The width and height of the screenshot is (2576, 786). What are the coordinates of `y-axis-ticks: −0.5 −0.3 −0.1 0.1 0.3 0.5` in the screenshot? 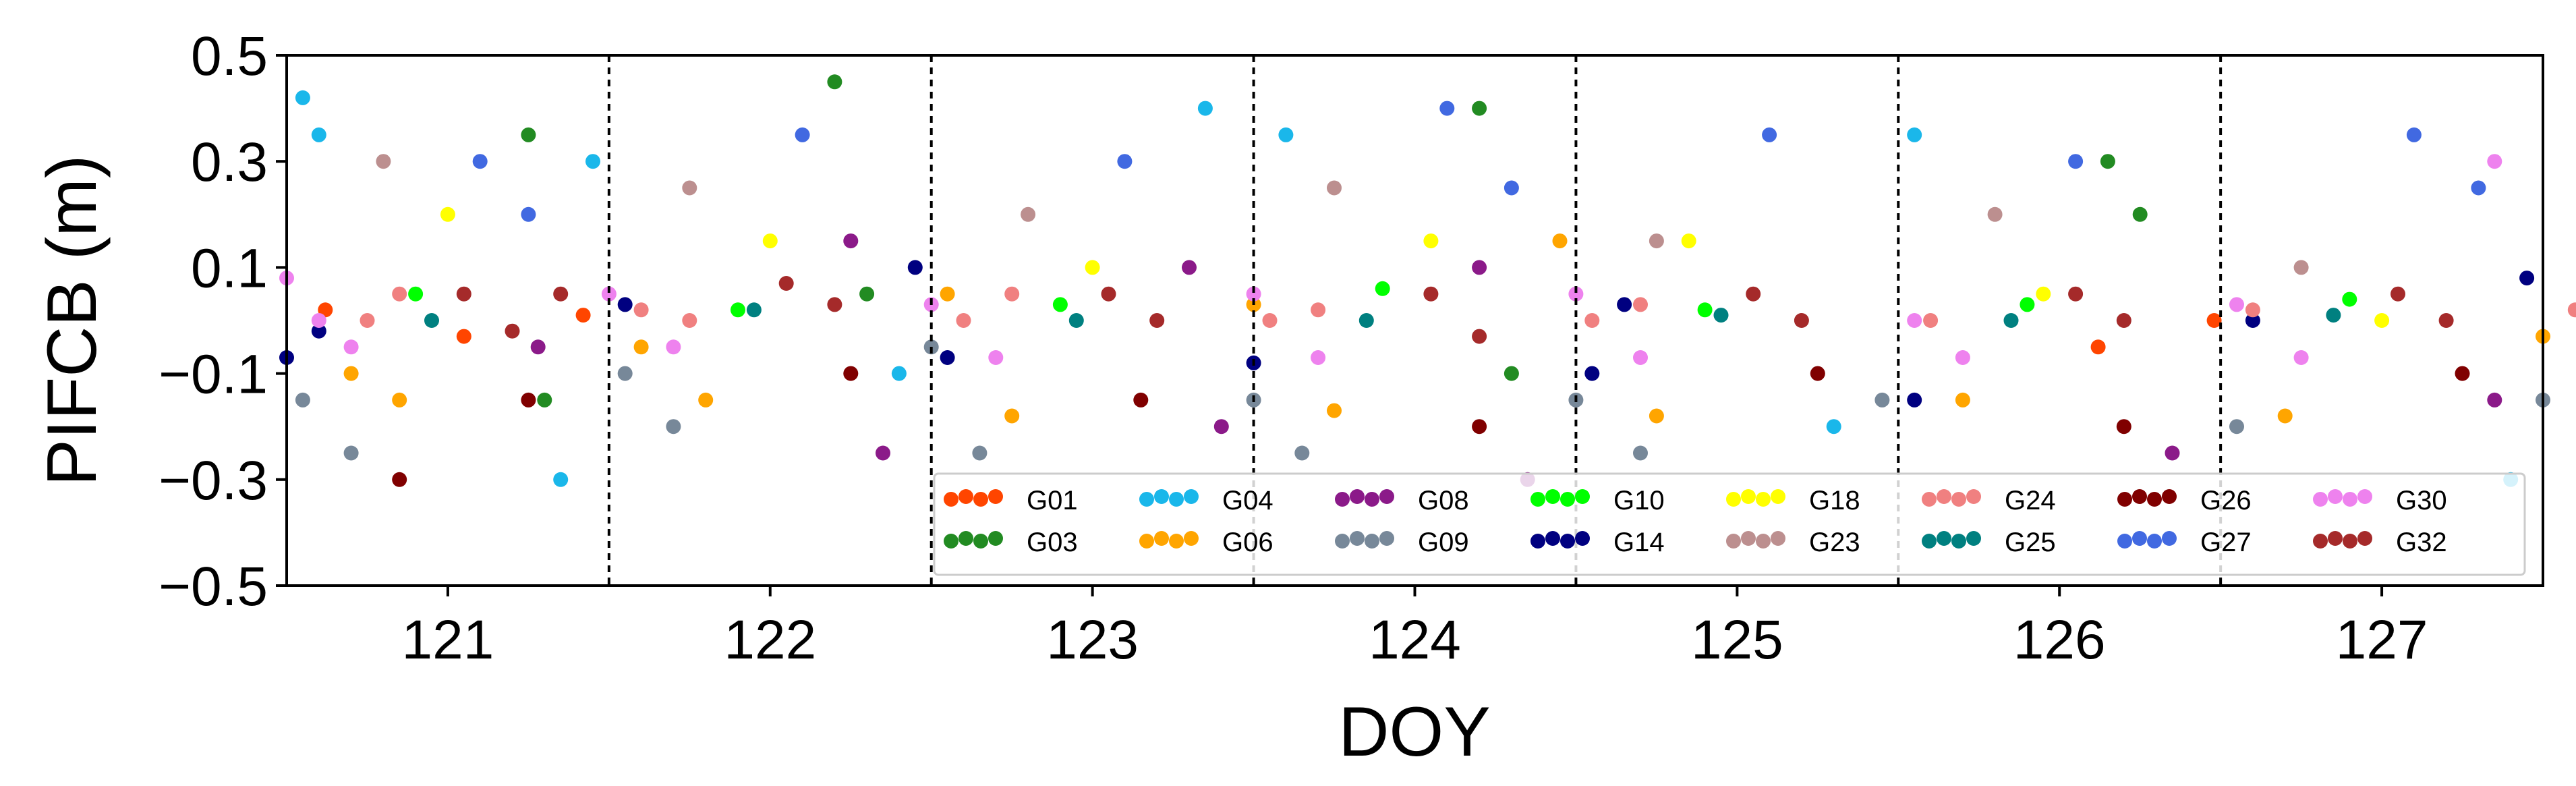 It's located at (223, 321).